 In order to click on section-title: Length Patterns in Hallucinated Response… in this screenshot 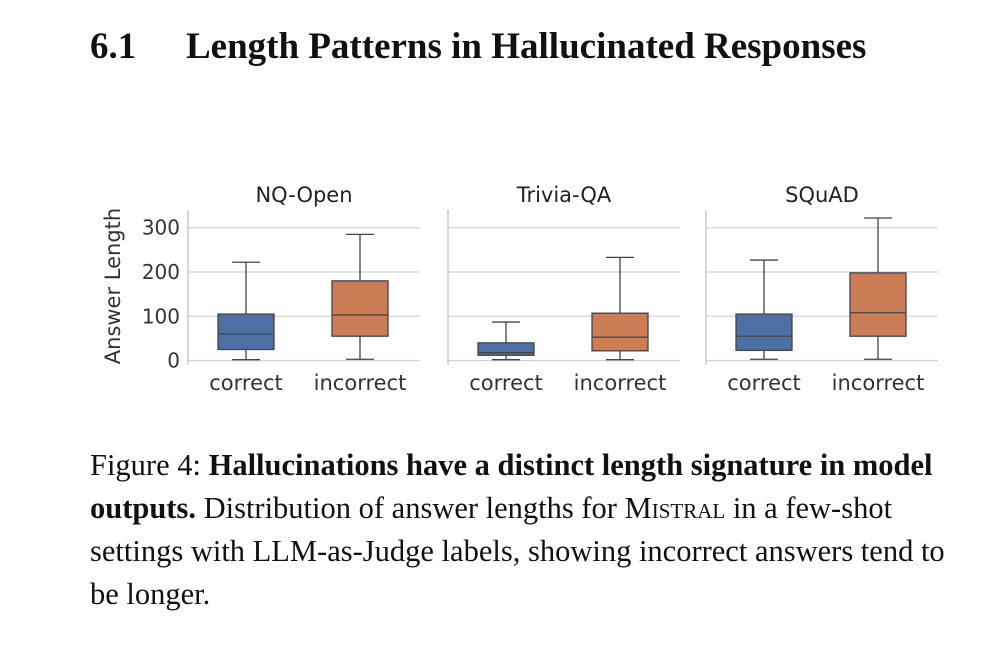, I will do `click(526, 46)`.